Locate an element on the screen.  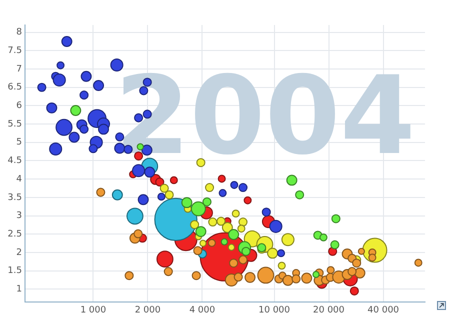
y-tick-label: 3 is located at coordinates (19, 216).